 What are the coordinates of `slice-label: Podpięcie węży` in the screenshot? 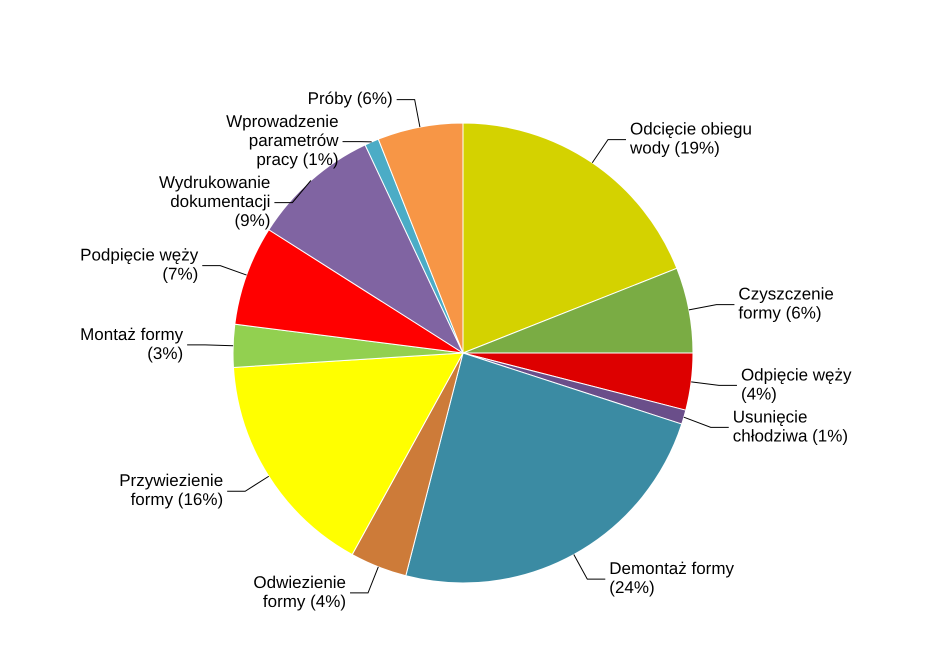 It's located at (139, 255).